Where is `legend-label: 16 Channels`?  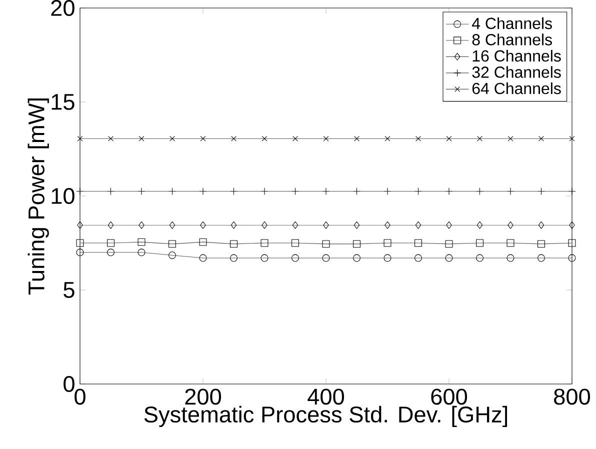
legend-label: 16 Channels is located at coordinates (516, 56).